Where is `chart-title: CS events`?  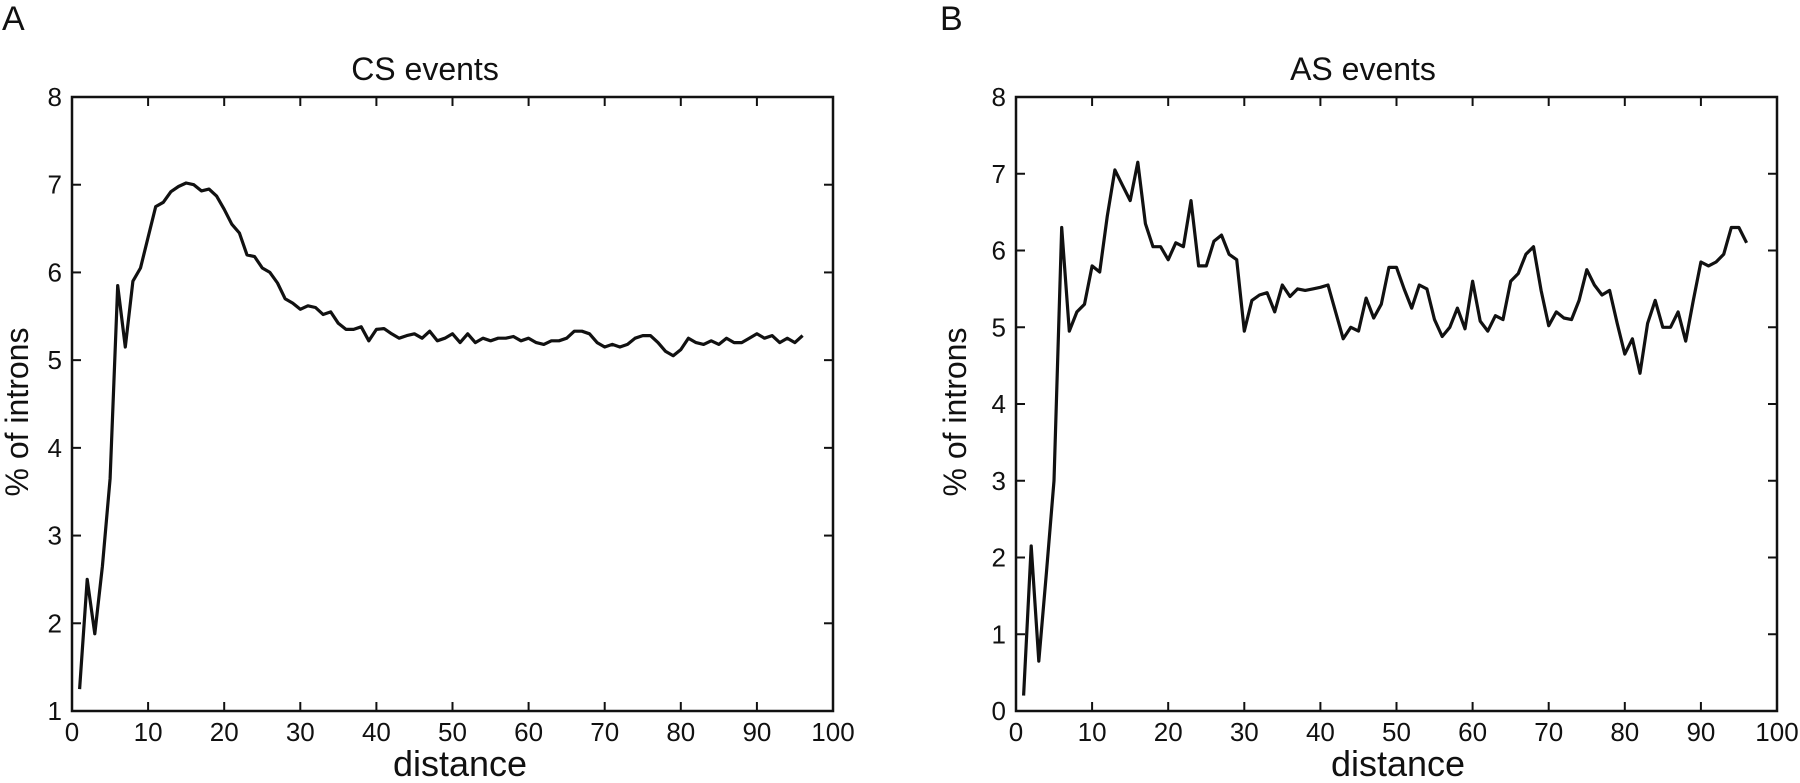
chart-title: CS events is located at coordinates (425, 69).